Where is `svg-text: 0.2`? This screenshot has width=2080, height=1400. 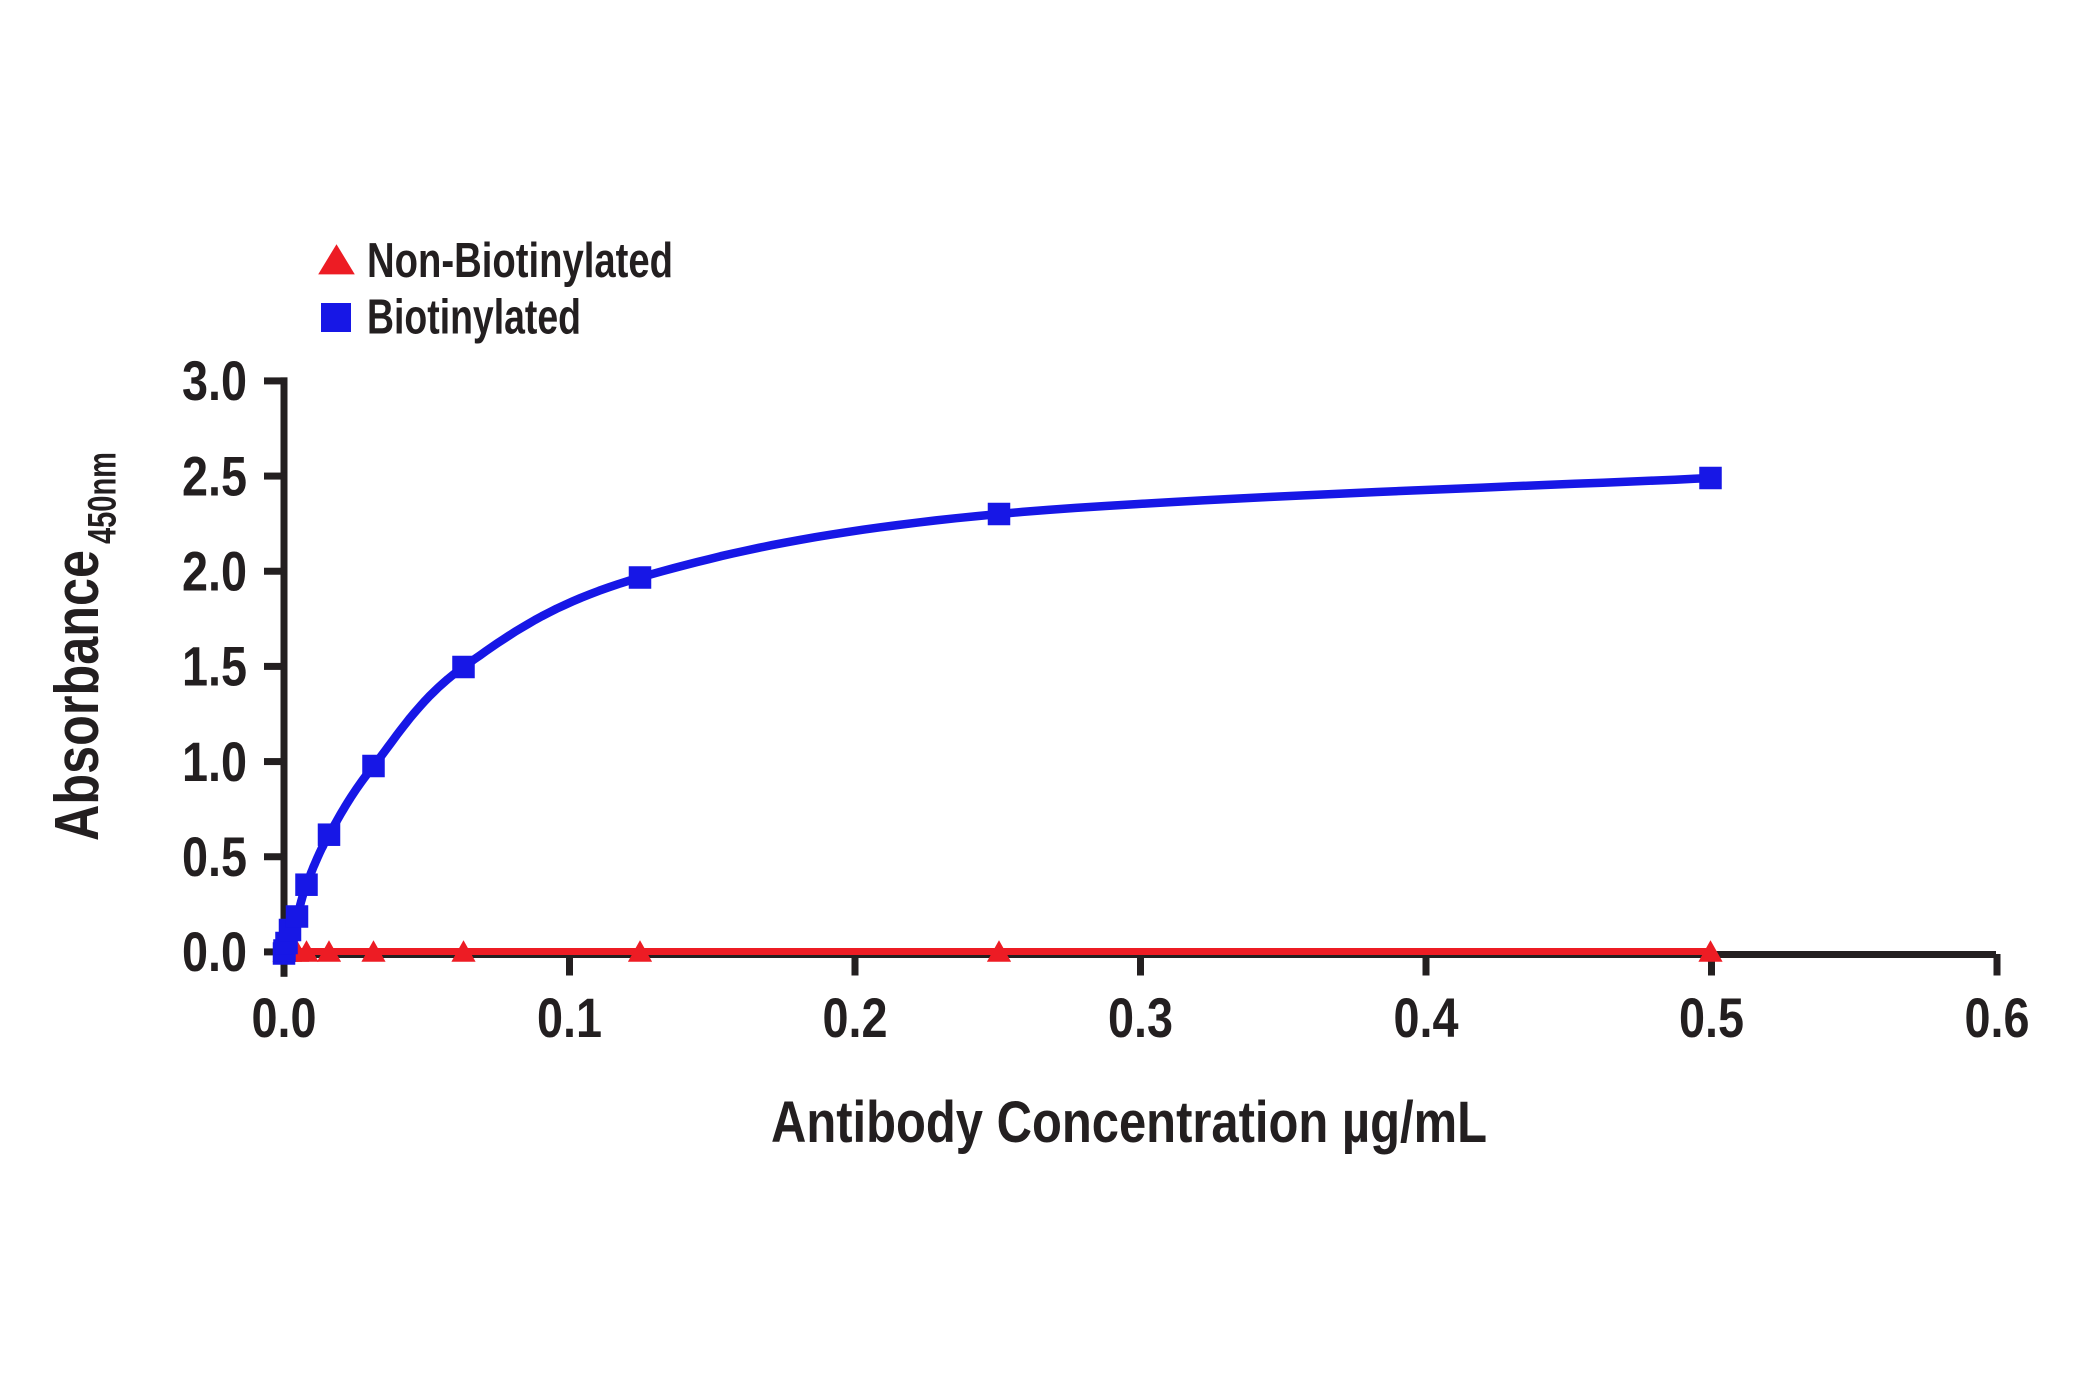 svg-text: 0.2 is located at coordinates (855, 1017).